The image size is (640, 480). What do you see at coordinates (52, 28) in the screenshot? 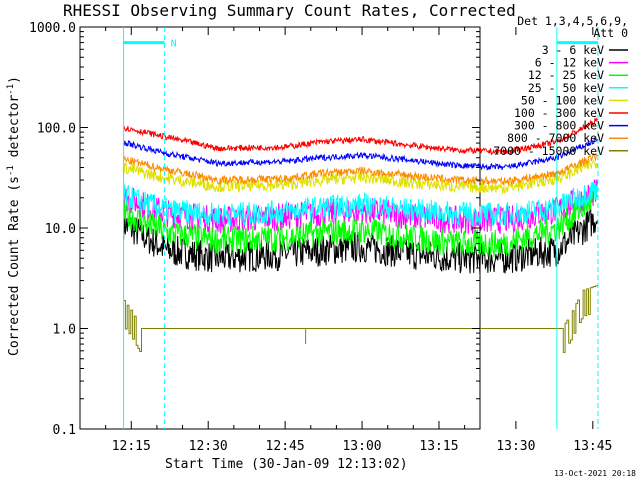
I see `y-tick-label: 1000.0` at bounding box center [52, 28].